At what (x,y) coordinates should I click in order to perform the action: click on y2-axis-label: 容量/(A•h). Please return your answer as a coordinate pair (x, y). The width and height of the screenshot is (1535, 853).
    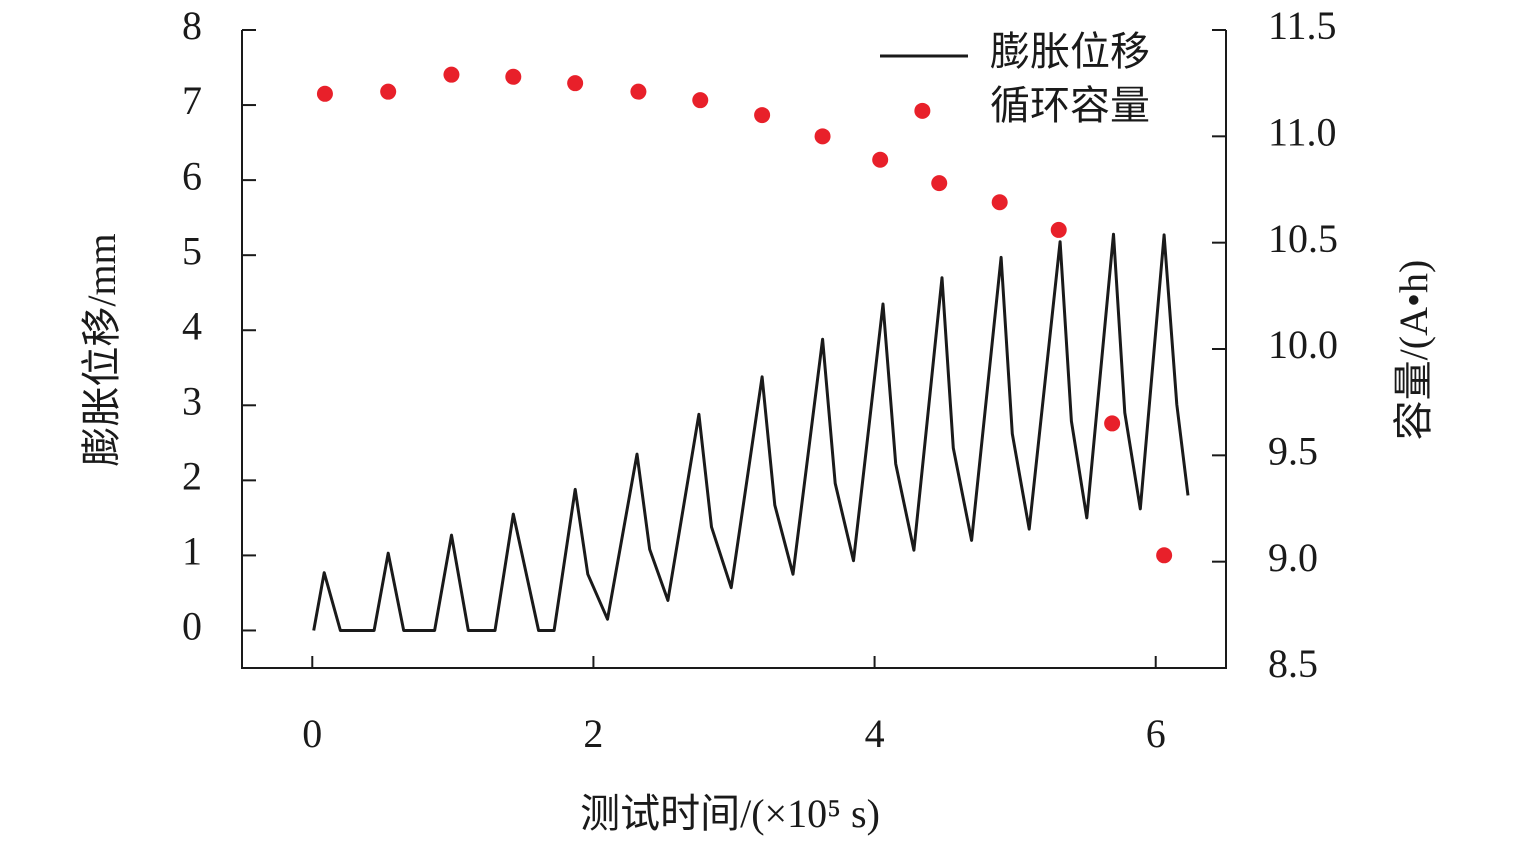
    Looking at the image, I should click on (1413, 350).